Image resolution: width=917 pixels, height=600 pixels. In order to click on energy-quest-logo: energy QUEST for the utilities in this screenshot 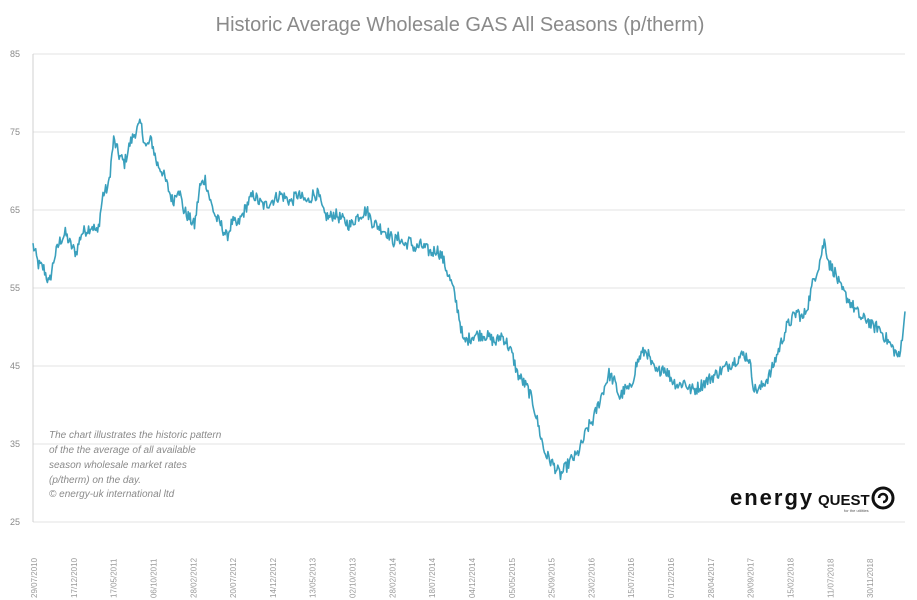, I will do `click(812, 499)`.